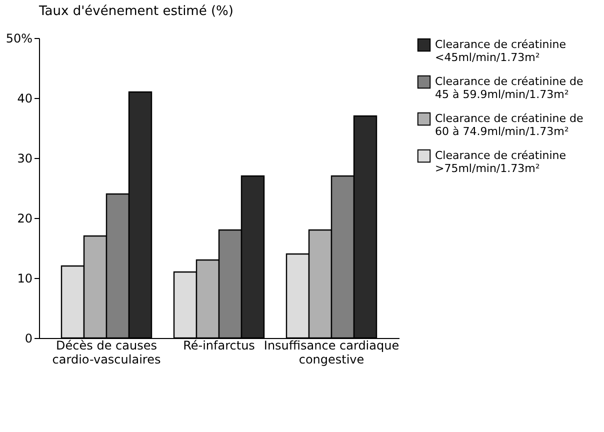 Image resolution: width=604 pixels, height=432 pixels. Describe the element at coordinates (219, 345) in the screenshot. I see `x-tick-label: Ré-infarctus` at that location.